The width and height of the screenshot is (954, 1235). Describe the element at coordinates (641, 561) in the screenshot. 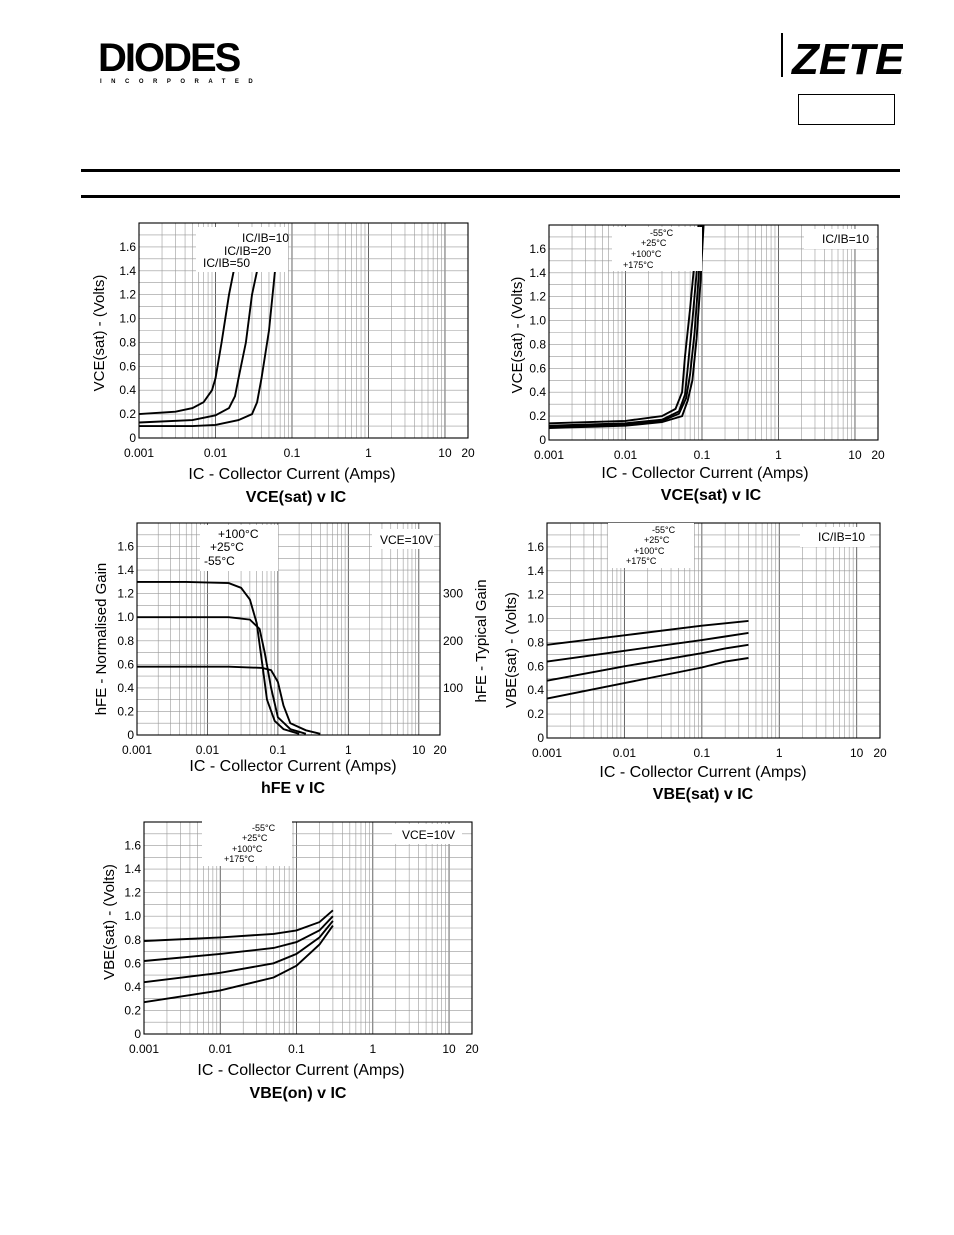

I see `annotation-label: +175°C` at that location.